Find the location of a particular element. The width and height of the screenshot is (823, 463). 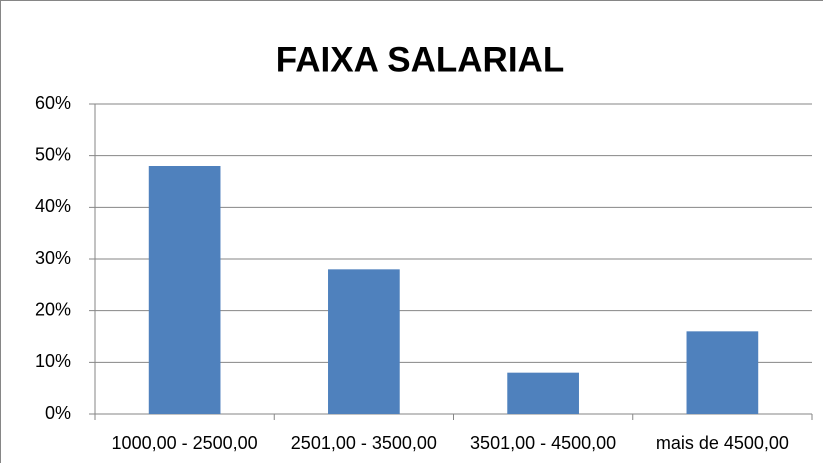

y-tick-label: 0% is located at coordinates (58, 413).